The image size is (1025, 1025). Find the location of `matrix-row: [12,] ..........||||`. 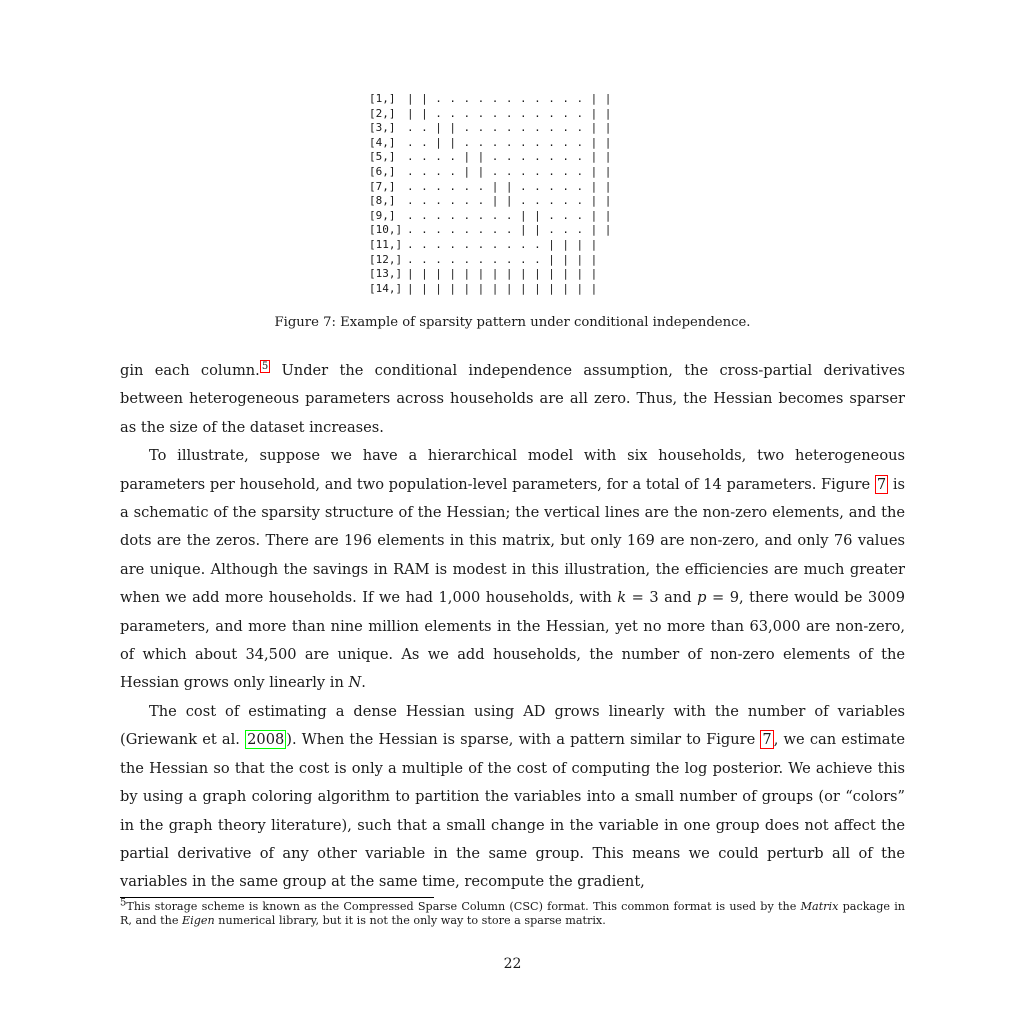

matrix-row: [12,] ..........|||| is located at coordinates (494, 260).